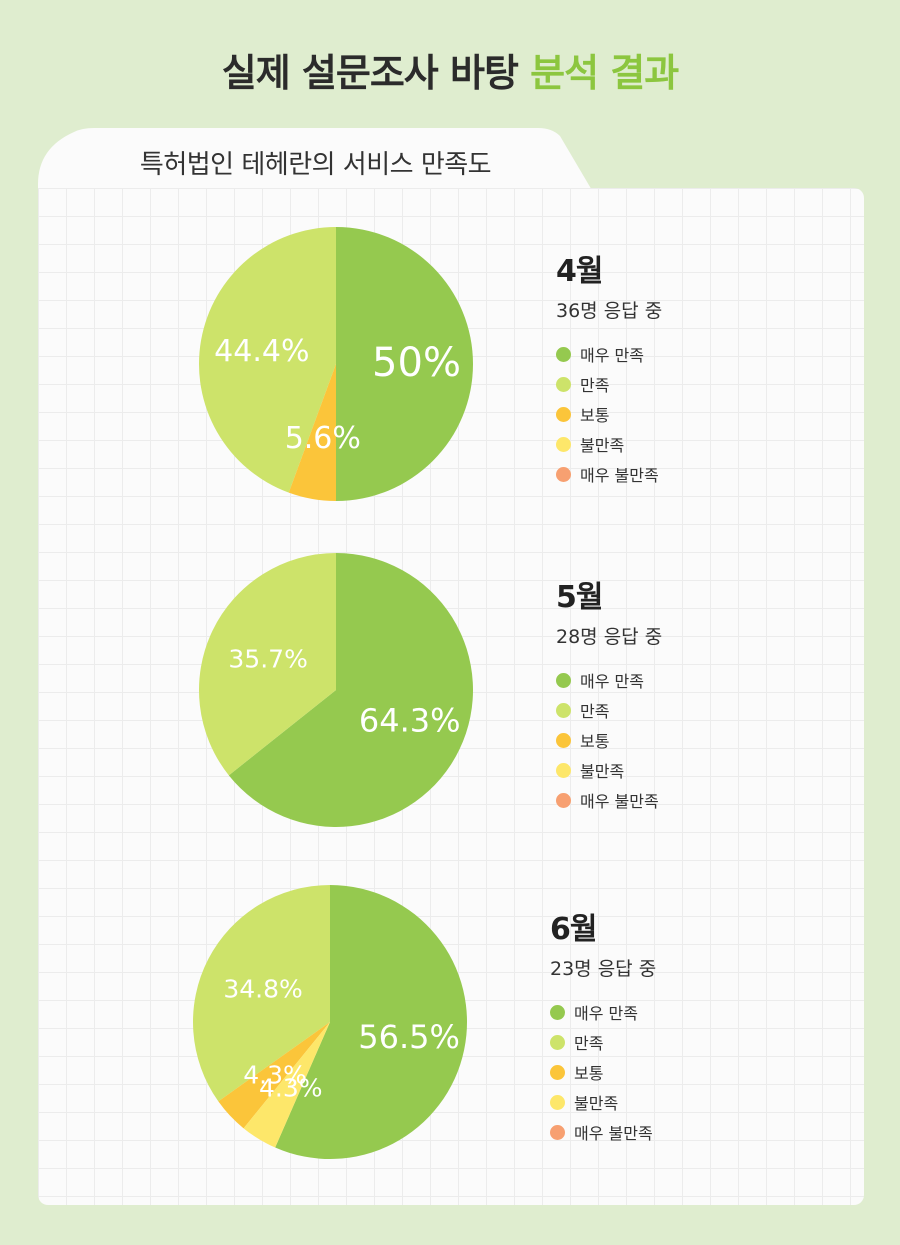 The width and height of the screenshot is (900, 1245). Describe the element at coordinates (609, 637) in the screenshot. I see `respondent-count: 28명 응답 중` at that location.